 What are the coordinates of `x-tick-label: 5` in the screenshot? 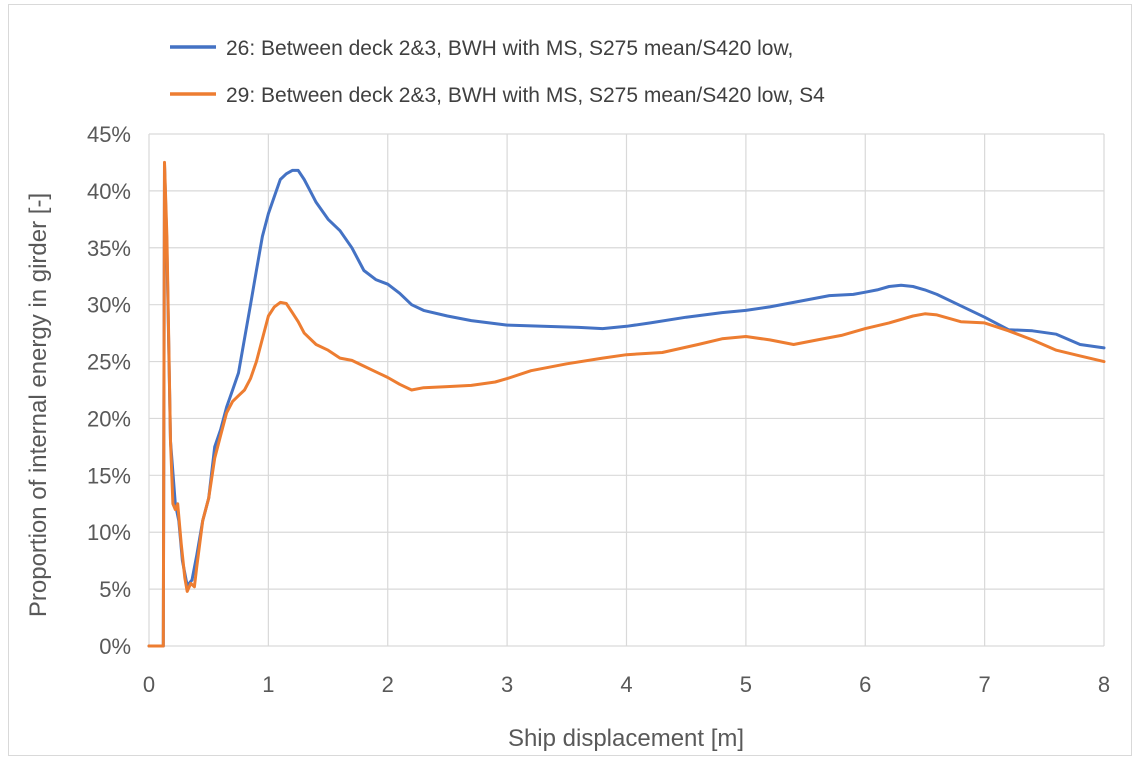 It's located at (746, 684).